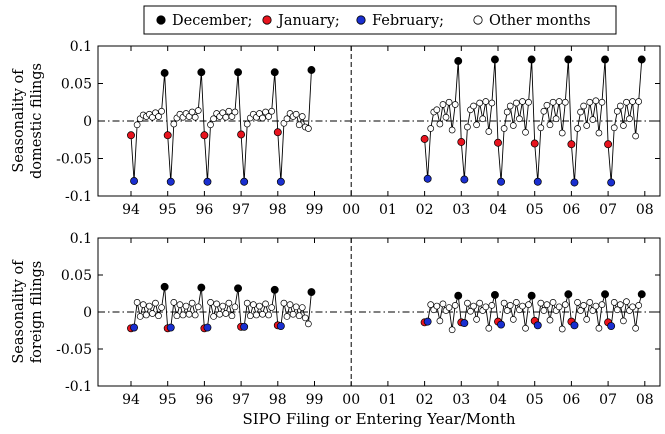  I want to click on foreign-x-tick-label: 99, so click(315, 400).